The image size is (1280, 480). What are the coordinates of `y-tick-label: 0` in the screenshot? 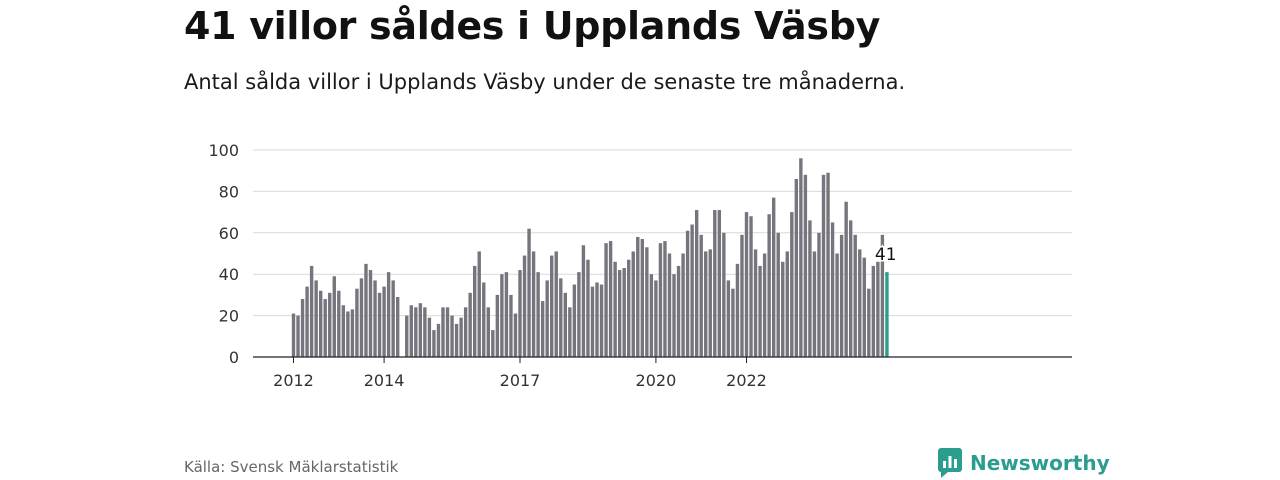 It's located at (234, 357).